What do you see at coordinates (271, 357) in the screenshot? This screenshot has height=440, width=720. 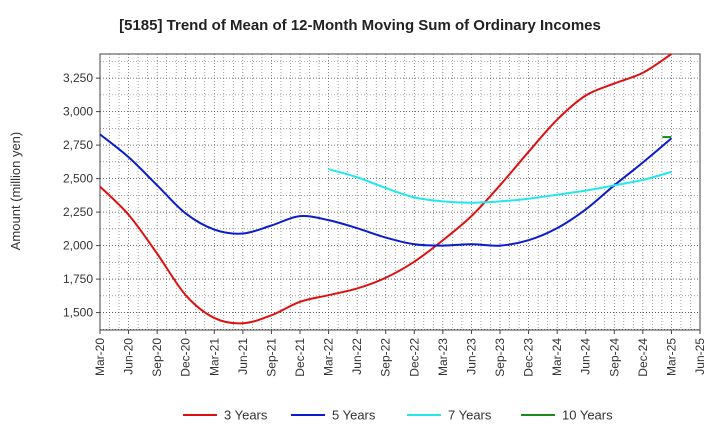 I see `x-tick-label: Sep-21` at bounding box center [271, 357].